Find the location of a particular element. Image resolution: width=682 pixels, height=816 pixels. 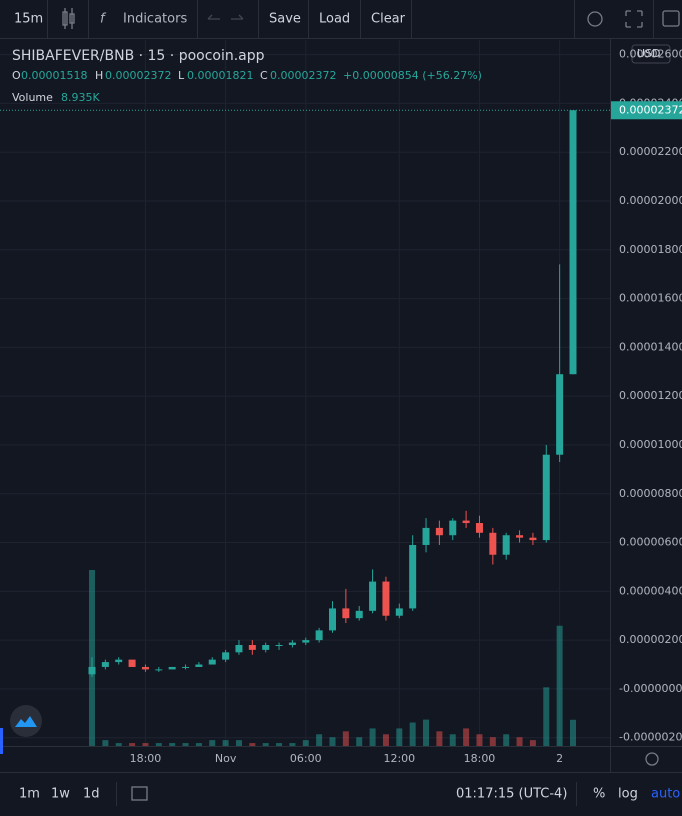

dropdown-box is located at coordinates (651, 54).